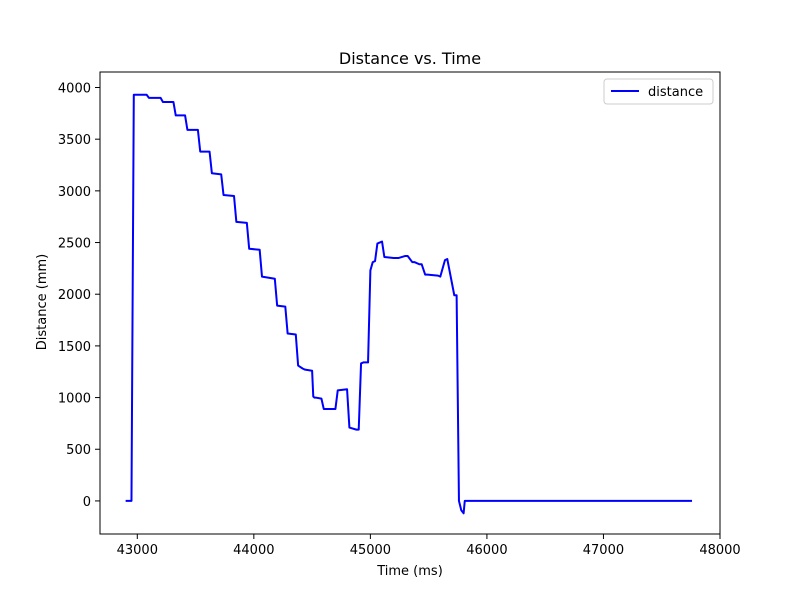 The image size is (800, 600). What do you see at coordinates (74, 244) in the screenshot?
I see `y-tick-label: 2500` at bounding box center [74, 244].